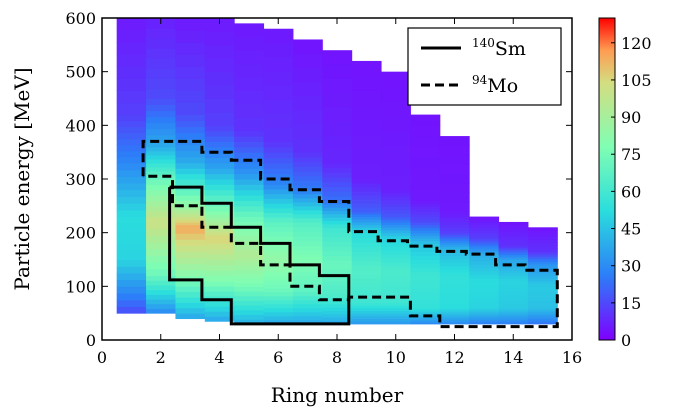  Describe the element at coordinates (513, 357) in the screenshot. I see `x-tick-label: 14` at that location.